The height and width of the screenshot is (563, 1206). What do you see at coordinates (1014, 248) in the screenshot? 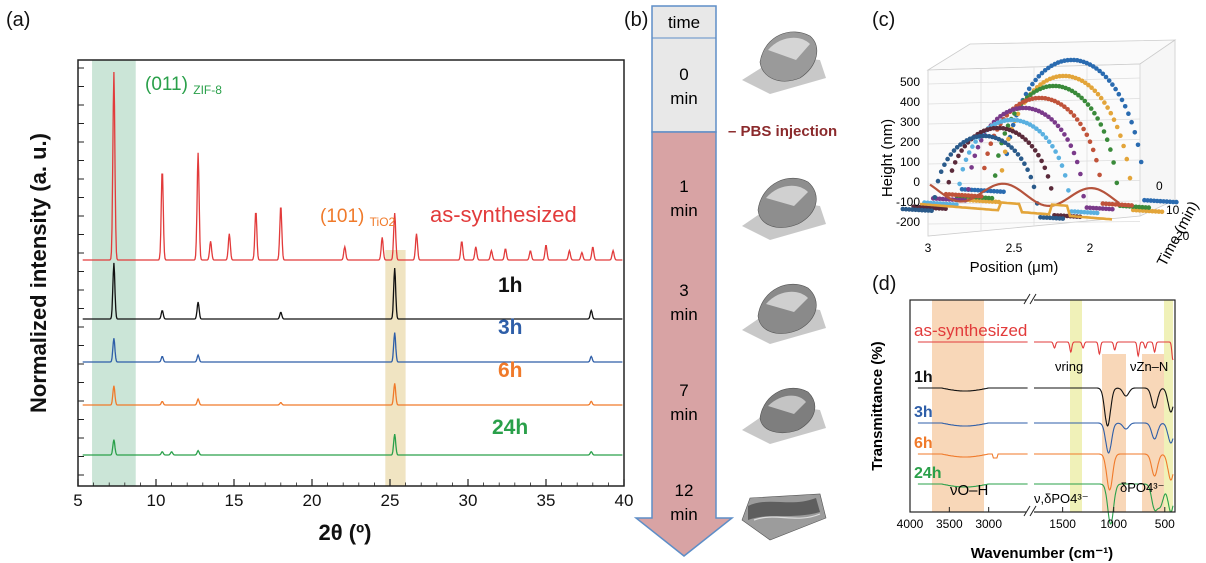
I see `c-x-tick-label: 2.5` at bounding box center [1014, 248].